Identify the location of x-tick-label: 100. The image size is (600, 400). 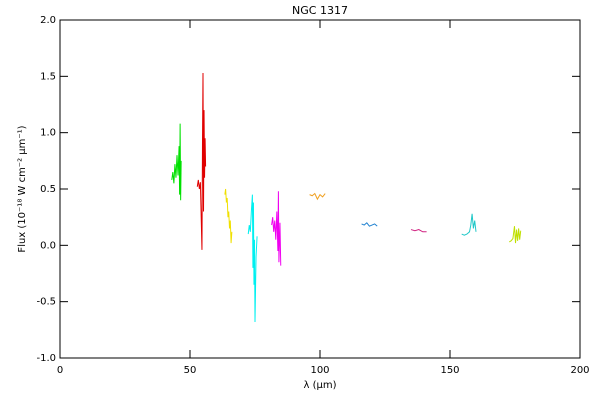
(319, 370).